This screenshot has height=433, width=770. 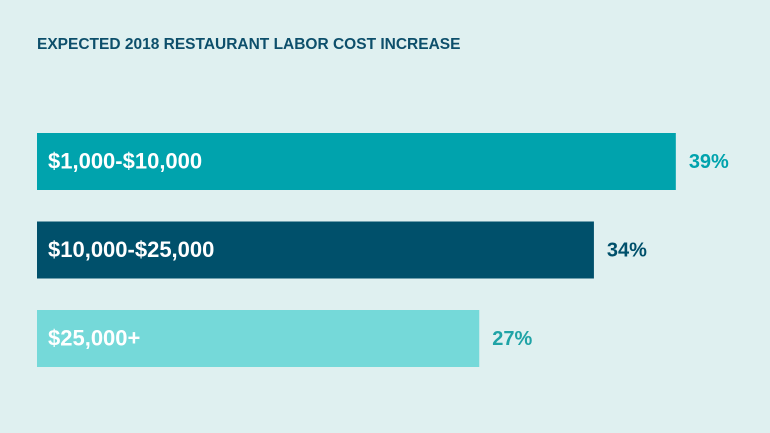 I want to click on category-label: $25,000+, so click(x=94, y=337).